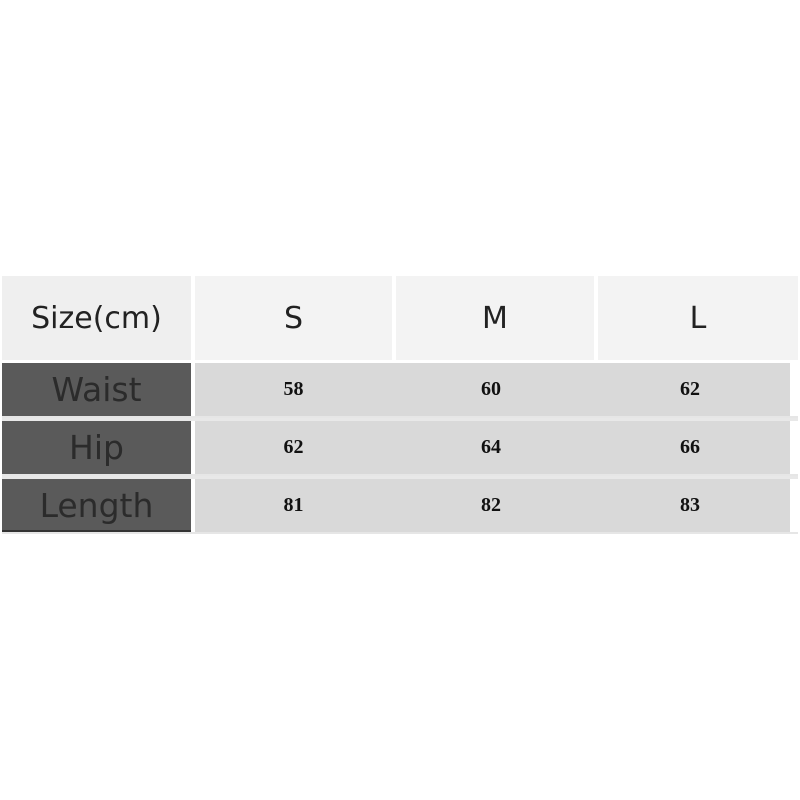 This screenshot has width=800, height=800. What do you see at coordinates (491, 505) in the screenshot?
I see `table-cell: 82` at bounding box center [491, 505].